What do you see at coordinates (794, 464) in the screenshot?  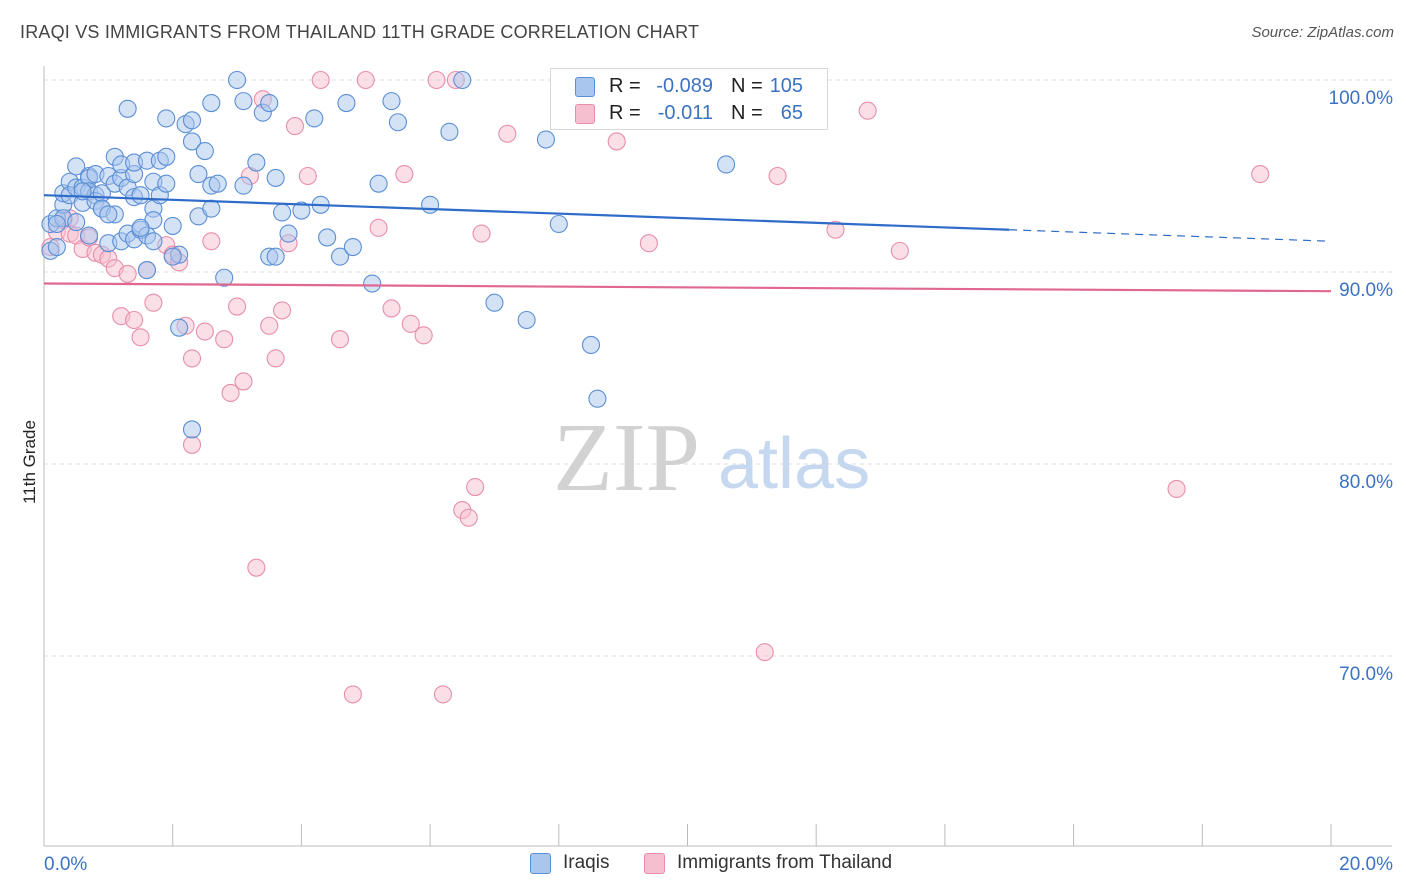 I see `watermark-atlas: atlas` at bounding box center [794, 464].